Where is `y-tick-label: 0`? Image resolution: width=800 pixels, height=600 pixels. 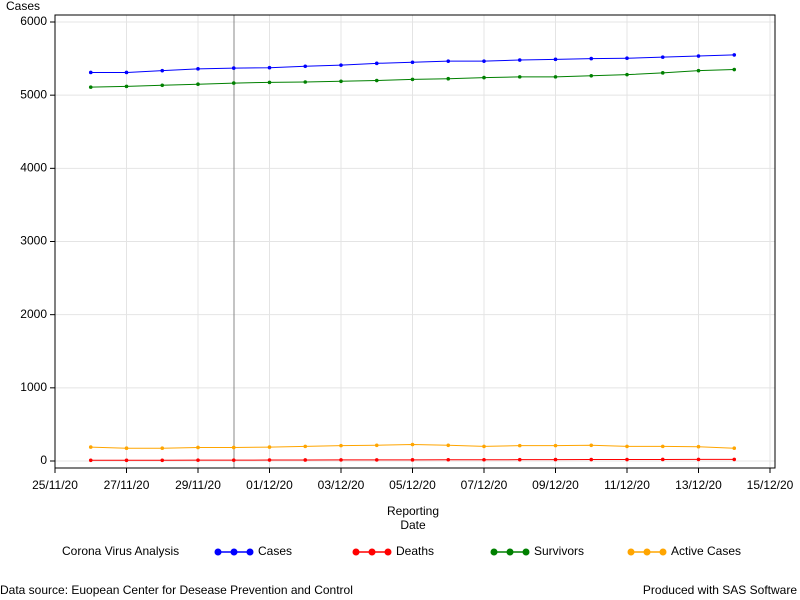
y-tick-label: 0 is located at coordinates (43, 460).